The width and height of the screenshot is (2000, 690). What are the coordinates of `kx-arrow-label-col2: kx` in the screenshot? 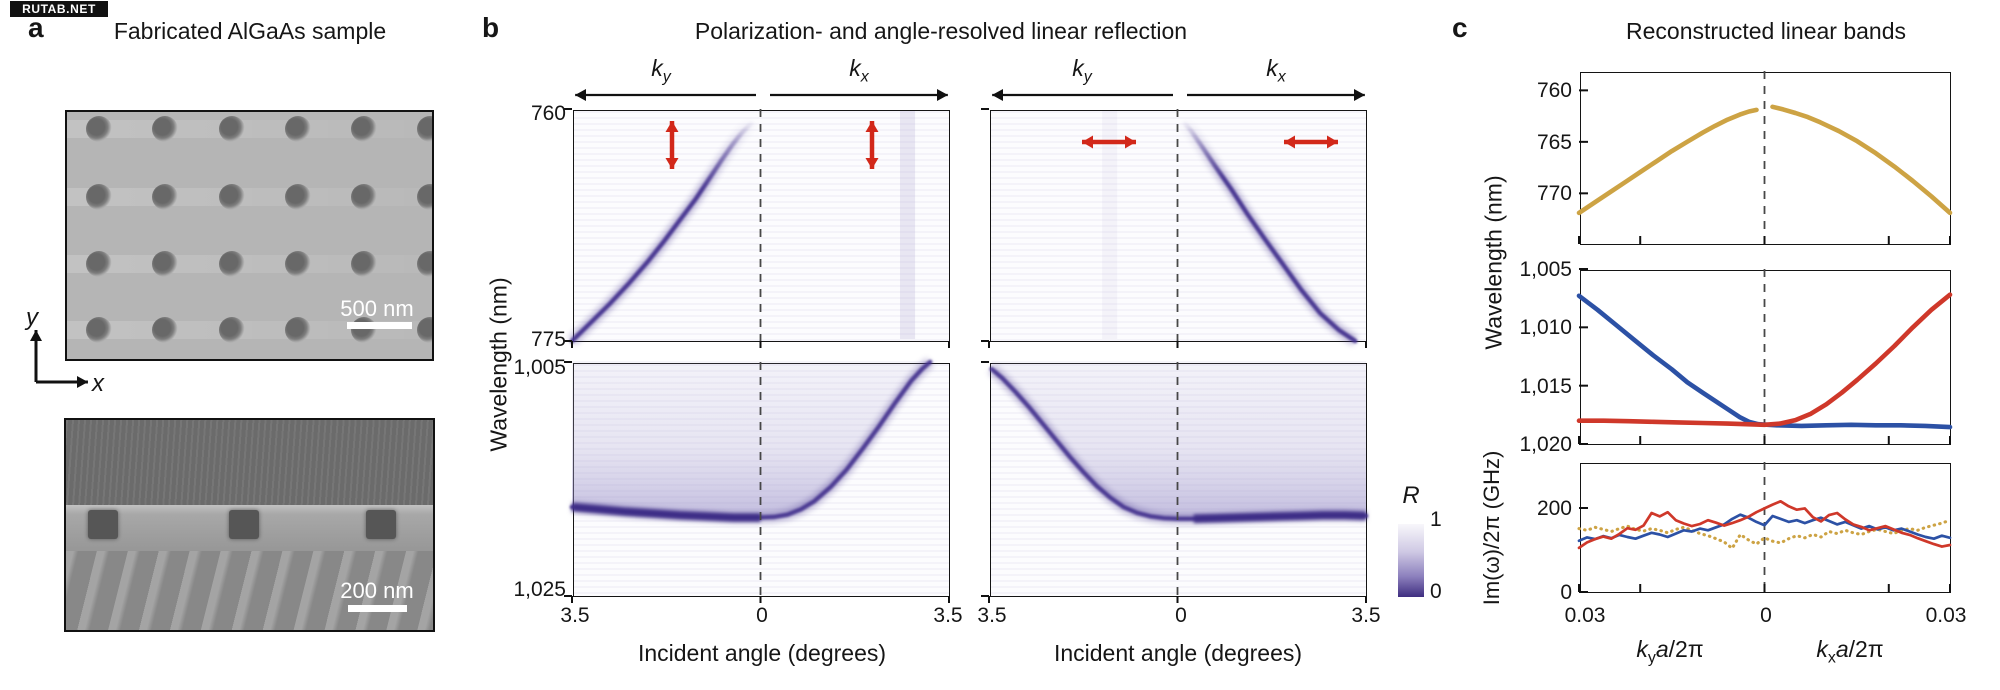 It's located at (1276, 71).